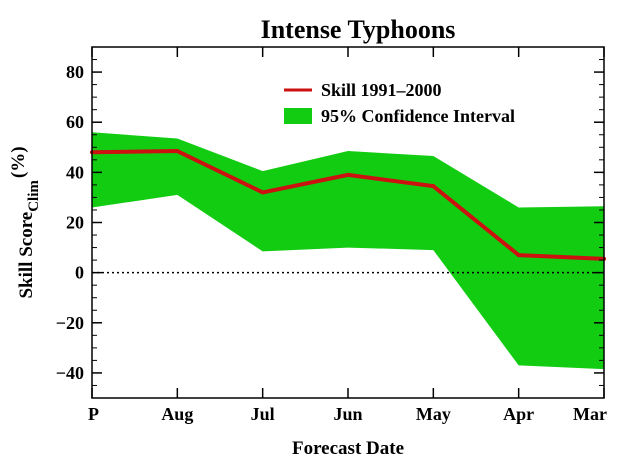 The height and width of the screenshot is (469, 640). What do you see at coordinates (381, 90) in the screenshot?
I see `legend-skill-label: Skill 1991–2000` at bounding box center [381, 90].